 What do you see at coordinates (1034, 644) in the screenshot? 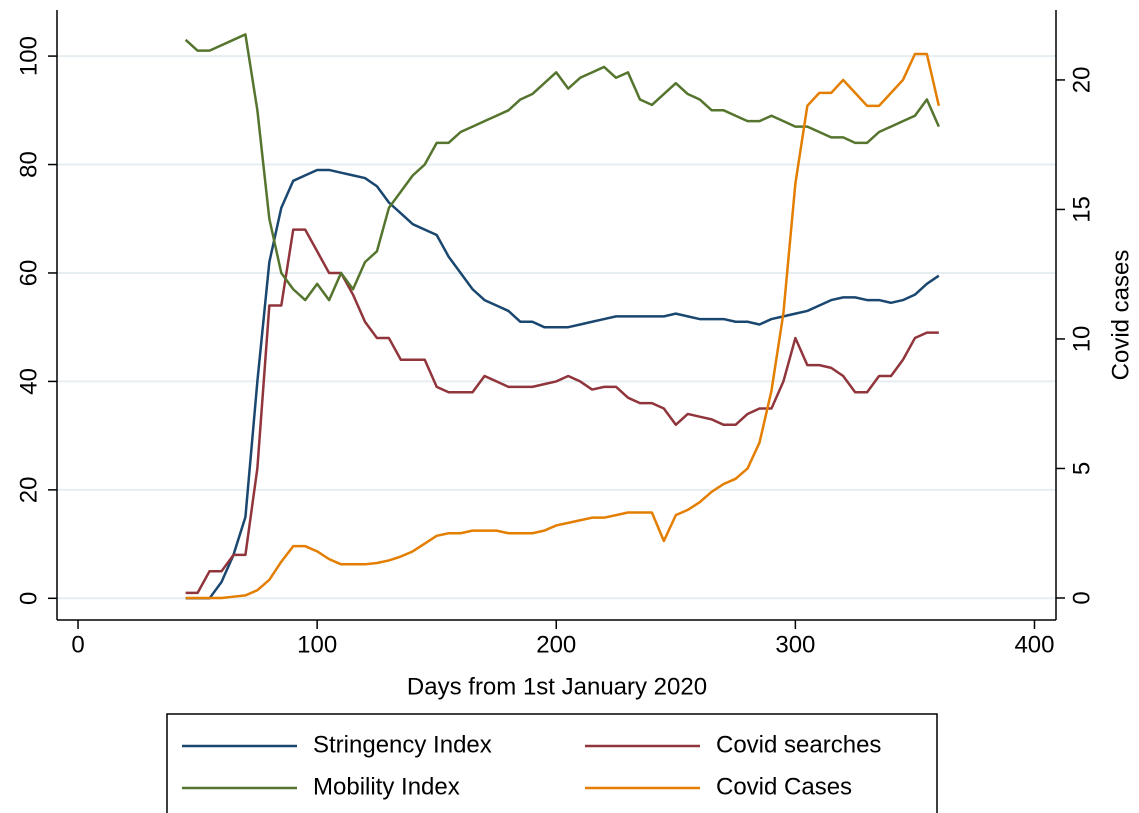
I see `x-tick-label: 400` at bounding box center [1034, 644].